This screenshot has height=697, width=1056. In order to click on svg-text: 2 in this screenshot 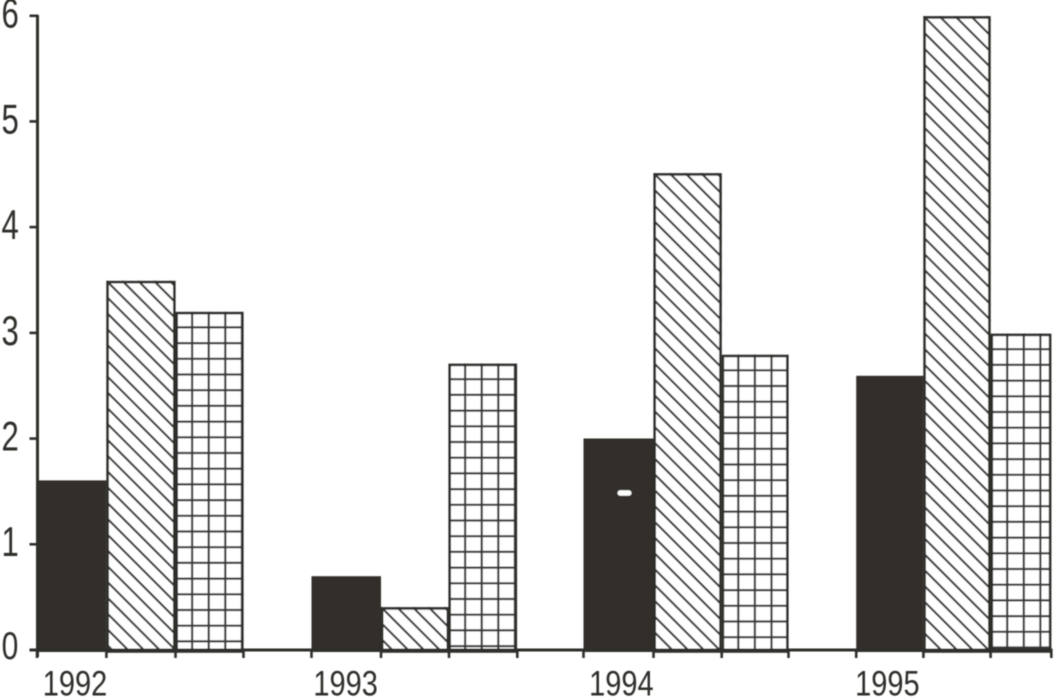, I will do `click(10, 436)`.